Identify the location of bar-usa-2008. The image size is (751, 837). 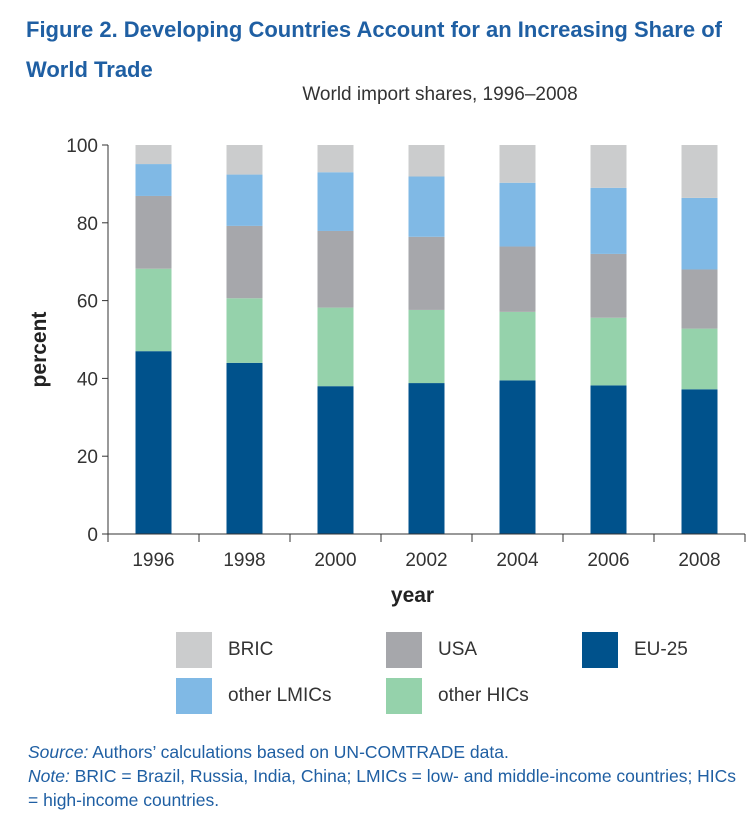
(699, 299).